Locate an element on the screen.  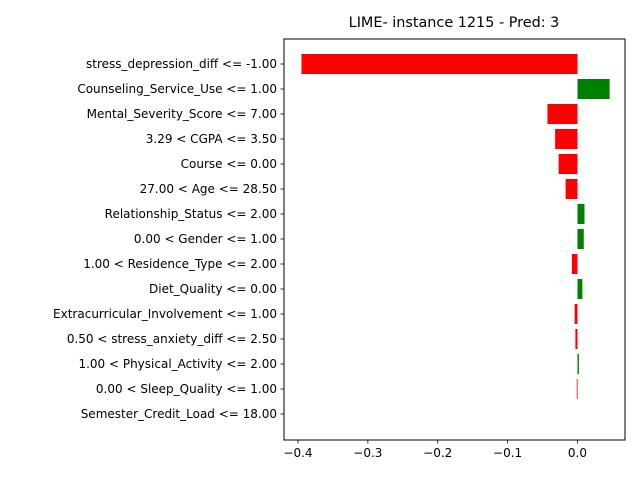
y-tick-label: Relationship_Status <= 2.00 is located at coordinates (191, 214).